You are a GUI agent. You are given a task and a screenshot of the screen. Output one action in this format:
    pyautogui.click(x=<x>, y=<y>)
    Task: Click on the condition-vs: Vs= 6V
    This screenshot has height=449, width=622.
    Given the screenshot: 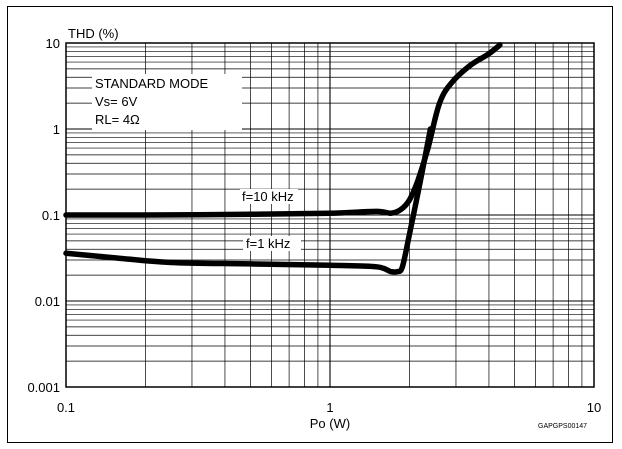 What is the action you would take?
    pyautogui.click(x=116, y=101)
    